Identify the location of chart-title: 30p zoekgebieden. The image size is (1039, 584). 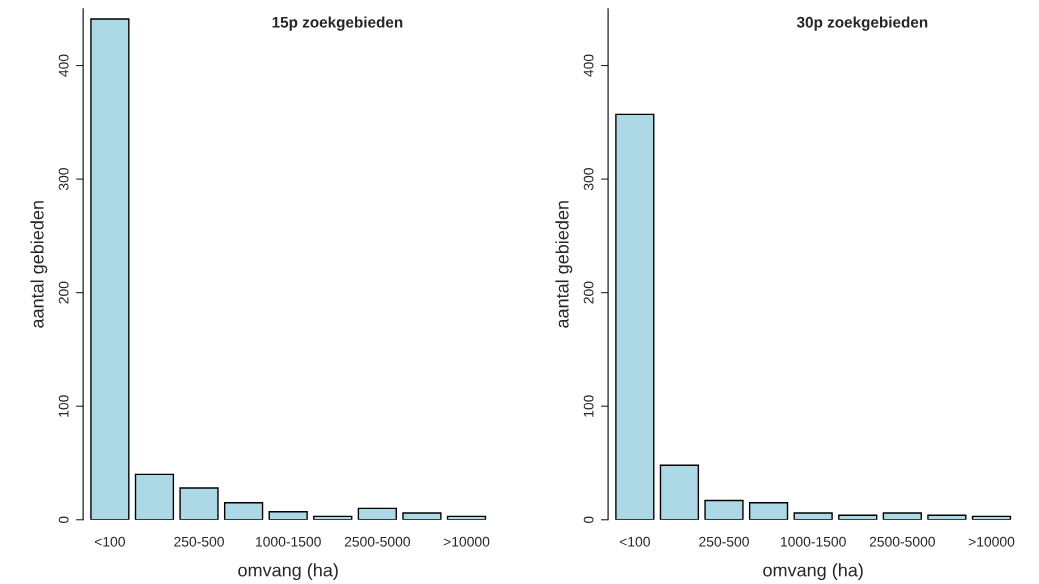
(862, 23).